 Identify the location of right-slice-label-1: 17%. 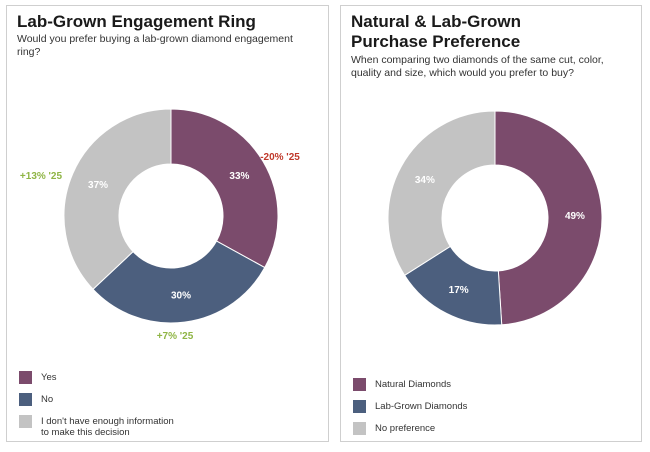
(459, 290).